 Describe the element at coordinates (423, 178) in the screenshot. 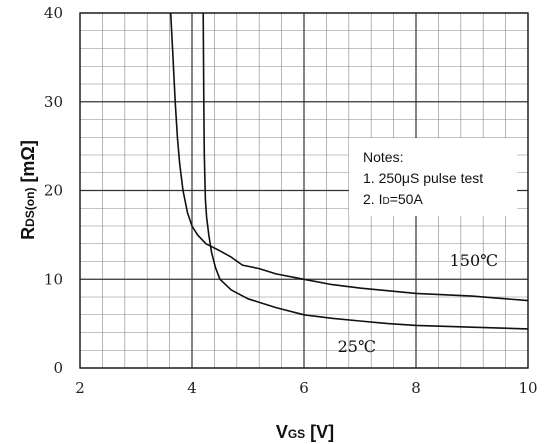

I see `notes-line-1: 1. 250μS pulse test` at that location.